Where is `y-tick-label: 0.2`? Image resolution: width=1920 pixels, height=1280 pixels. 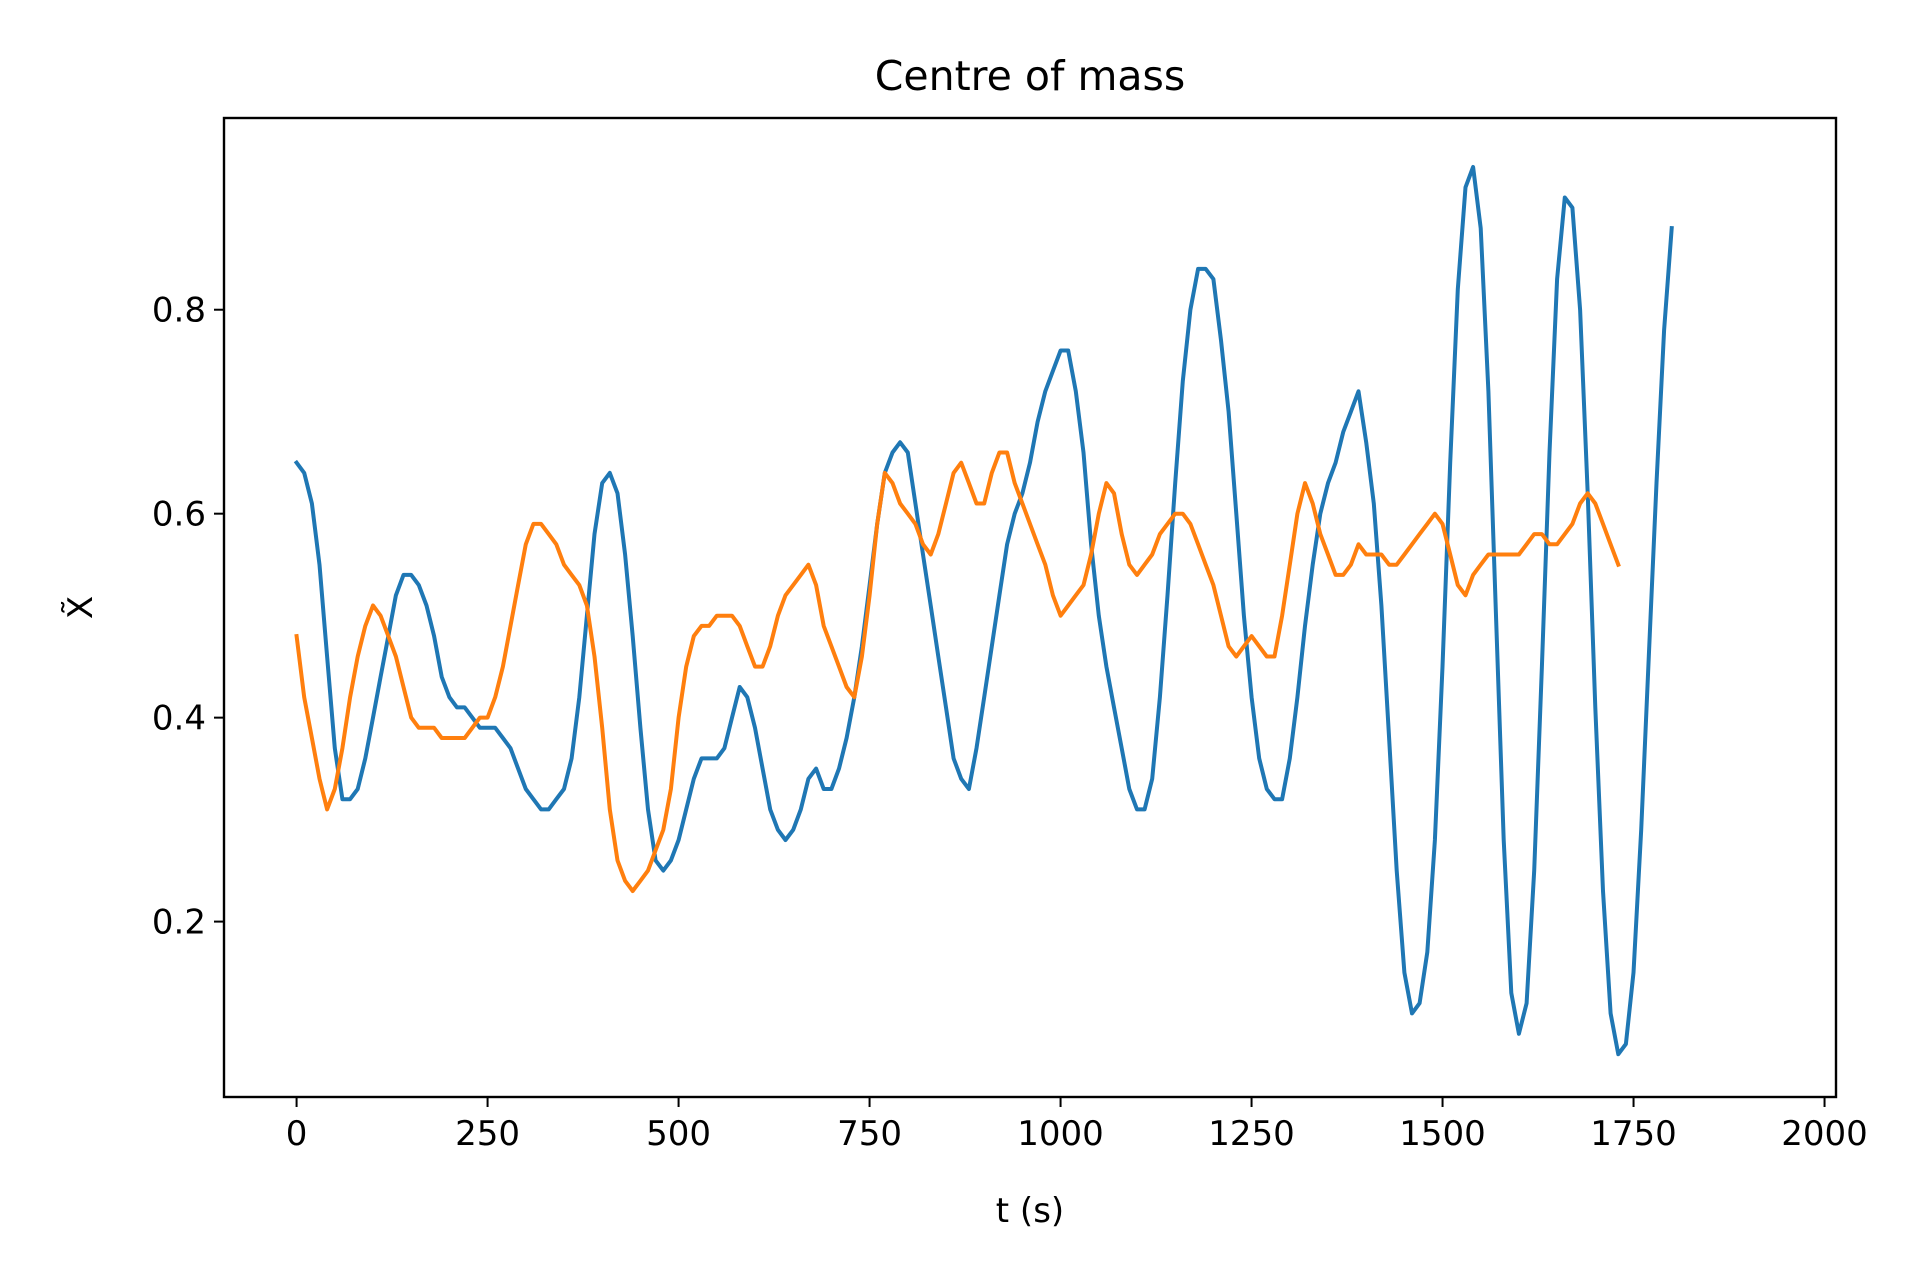 y-tick-label: 0.2 is located at coordinates (179, 923).